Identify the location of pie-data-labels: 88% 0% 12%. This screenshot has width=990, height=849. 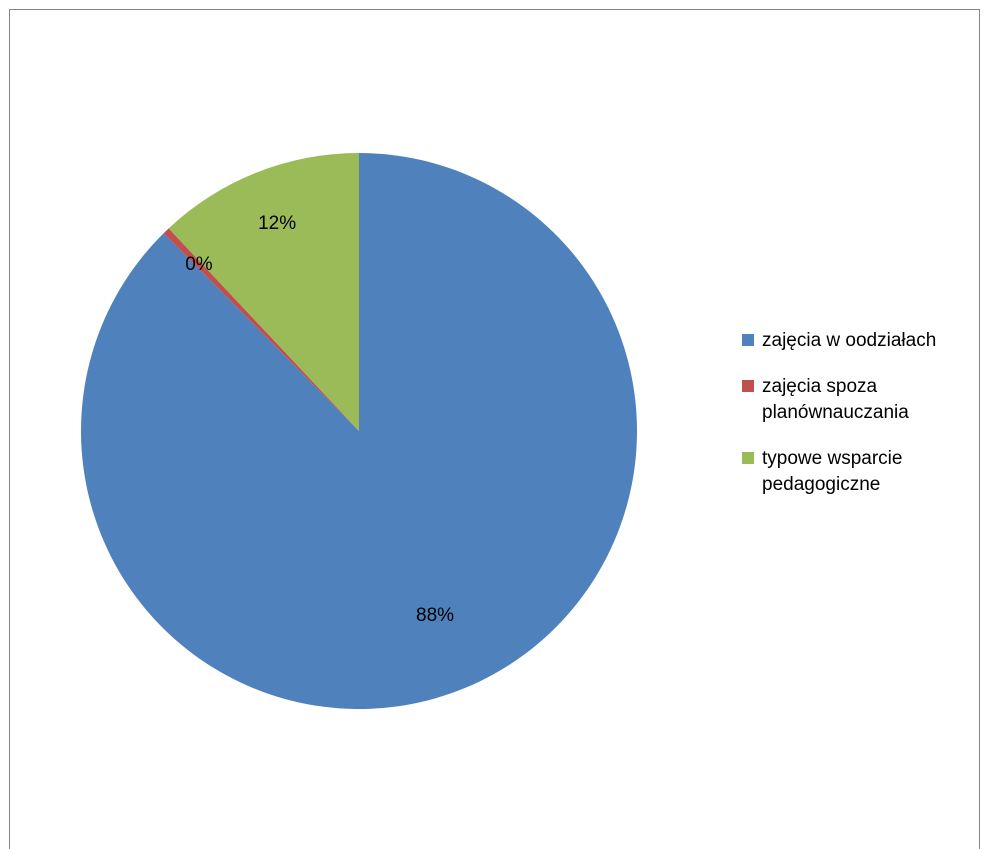
(319, 419).